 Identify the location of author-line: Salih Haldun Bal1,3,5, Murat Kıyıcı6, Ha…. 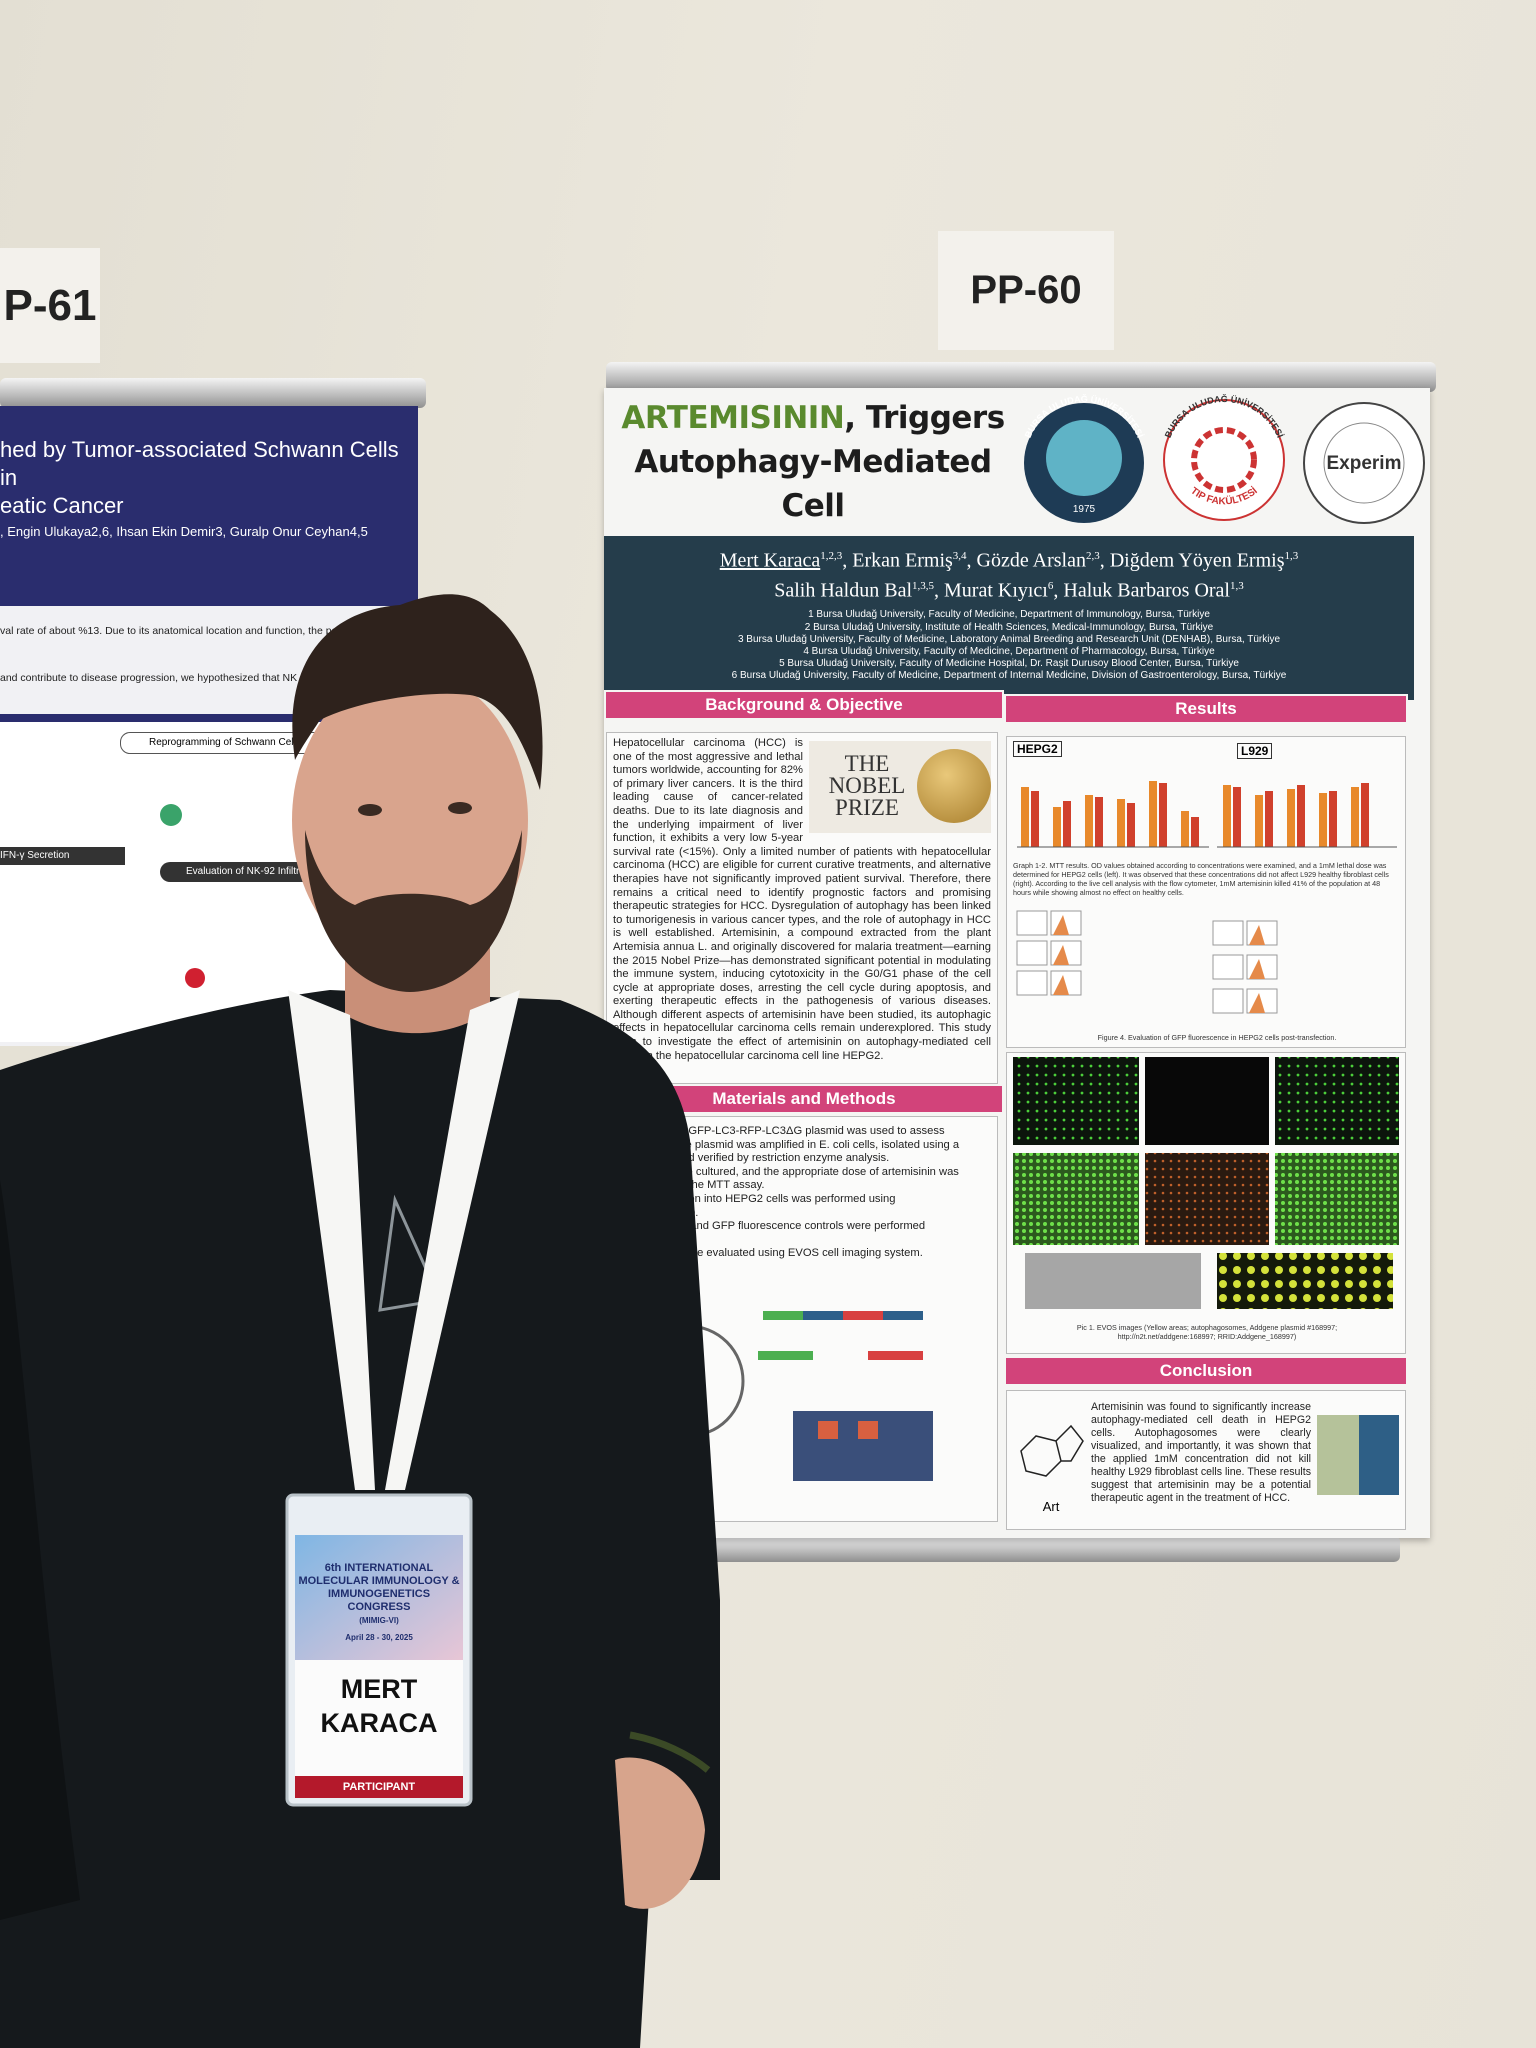
(1009, 589).